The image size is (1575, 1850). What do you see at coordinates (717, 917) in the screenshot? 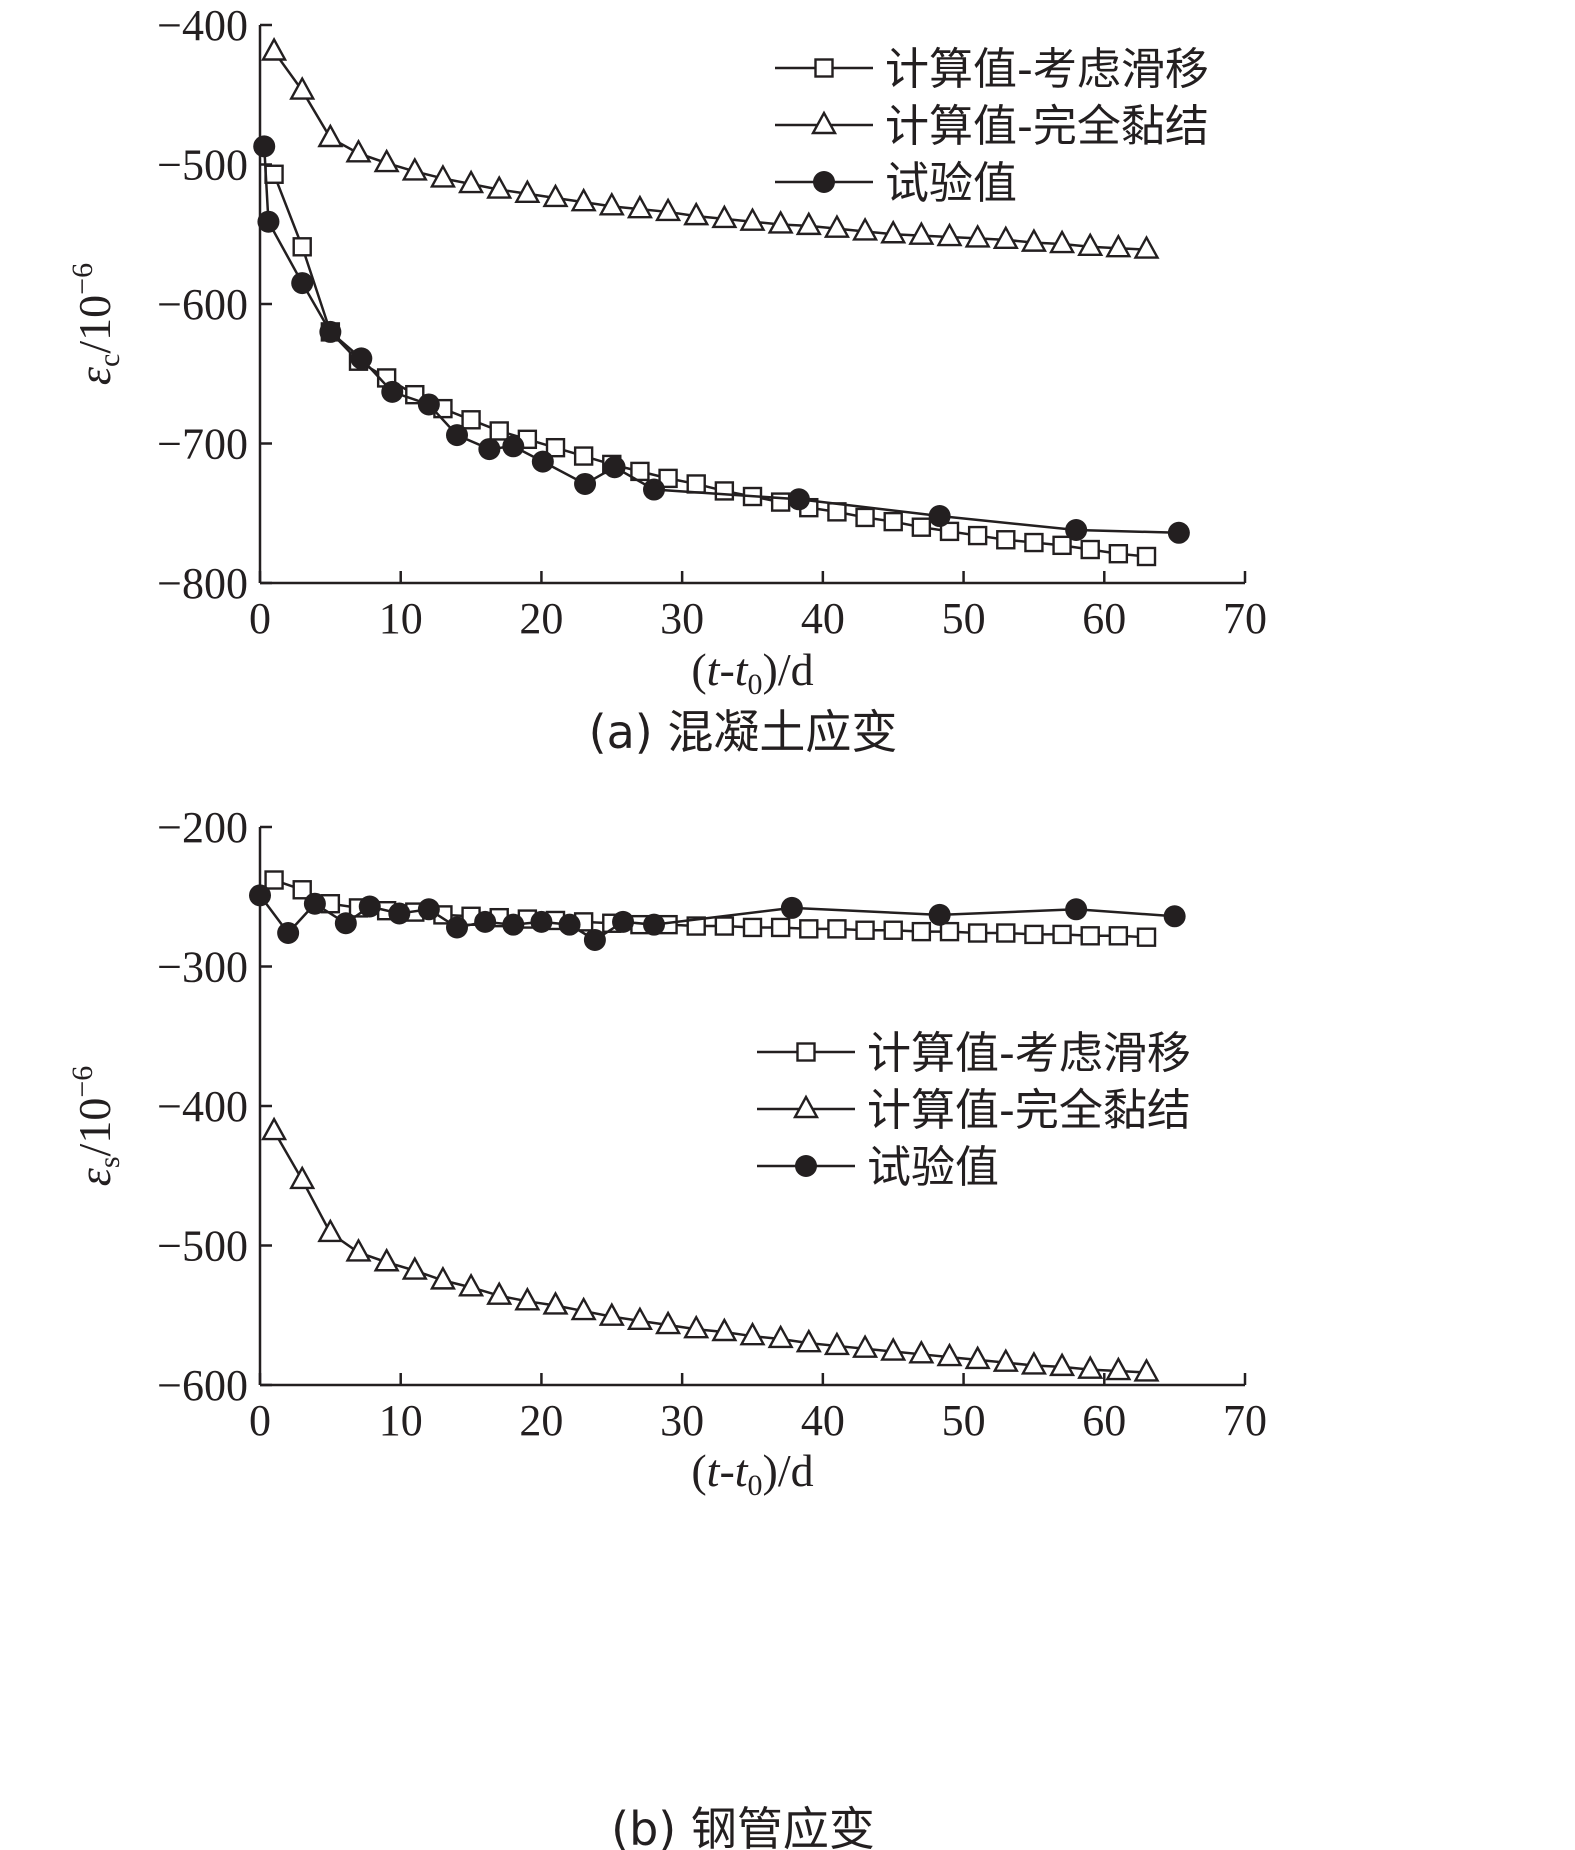
I see `series-circle` at bounding box center [717, 917].